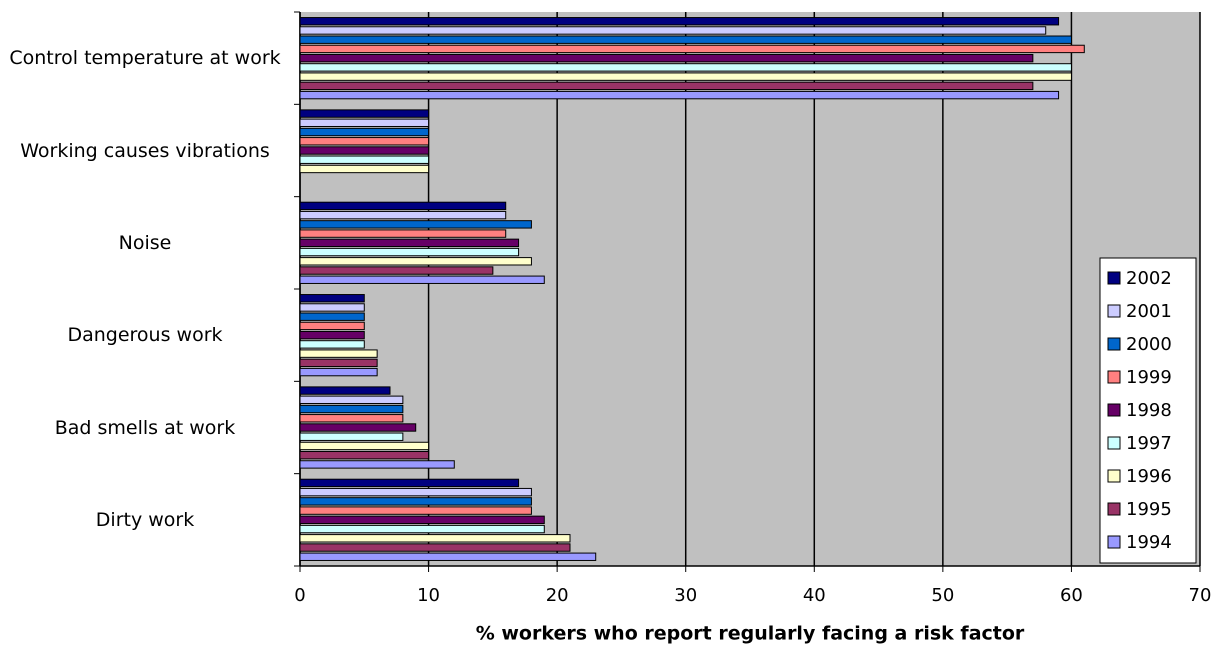 This screenshot has height=650, width=1219. I want to click on legend-label: 1996, so click(1149, 476).